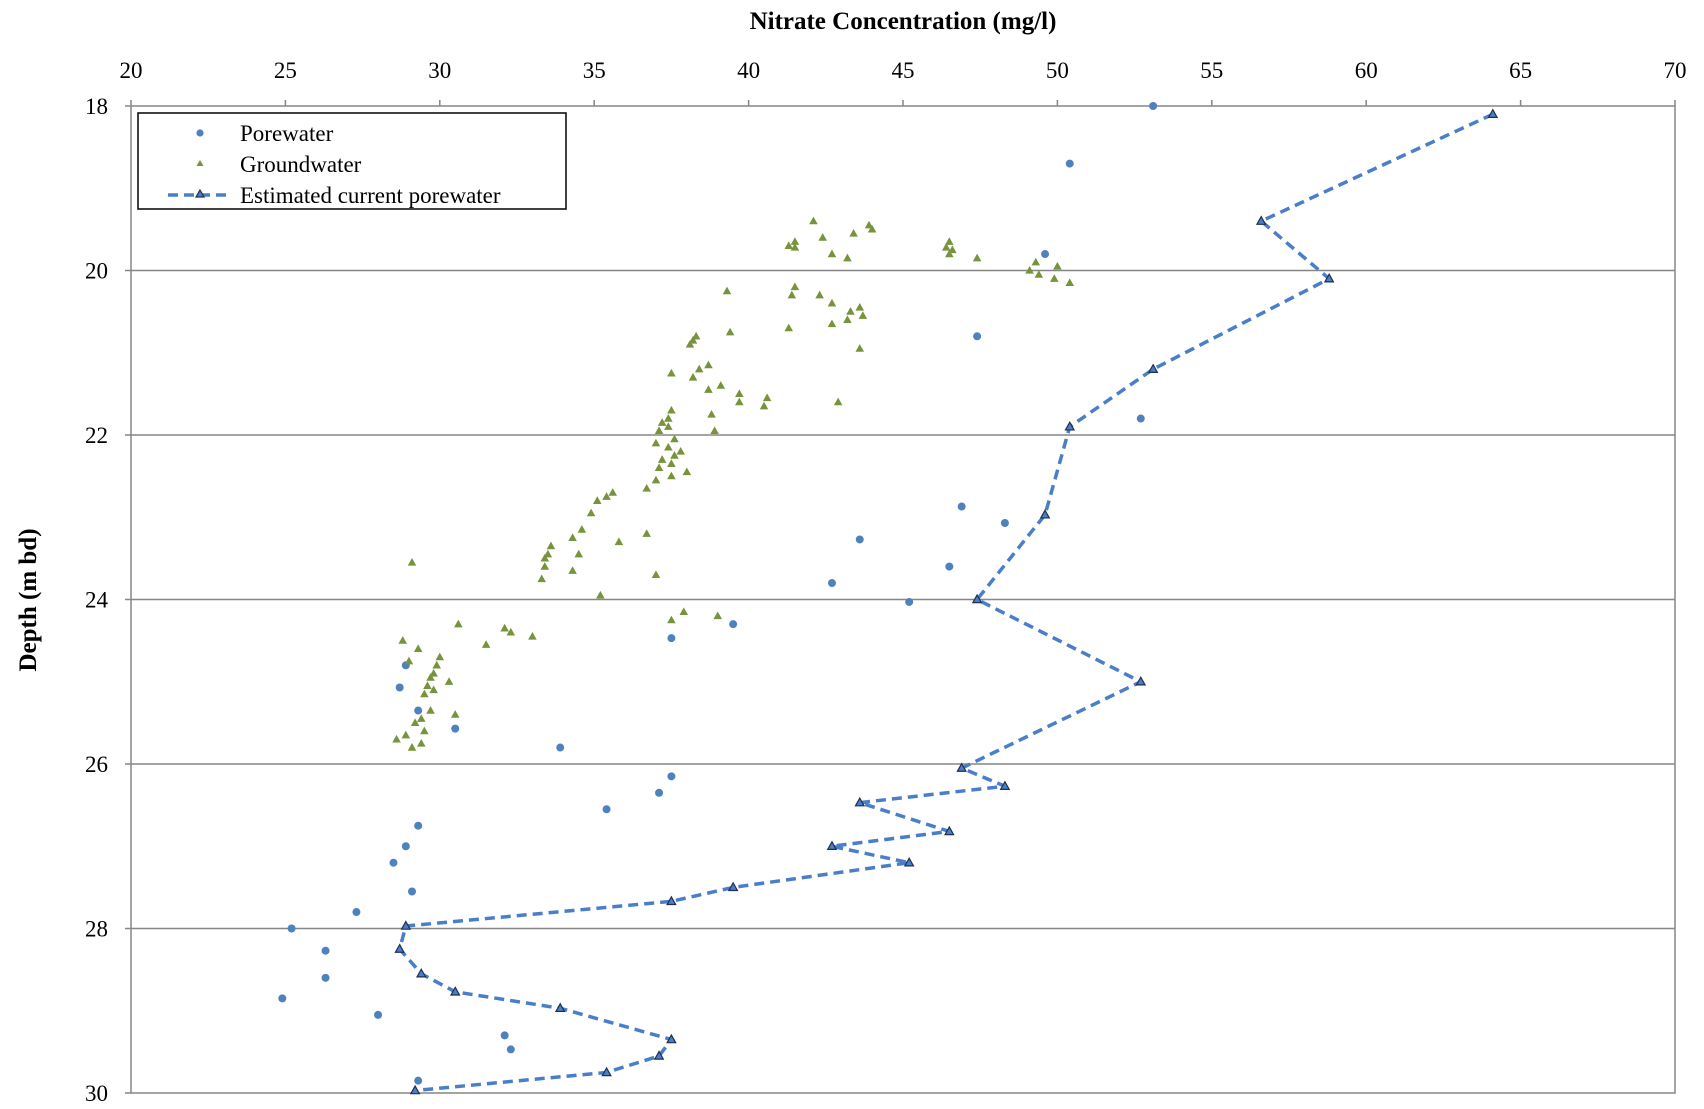 This screenshot has height=1109, width=1704. Describe the element at coordinates (28, 599) in the screenshot. I see `y-axis-title: Depth (m bd)` at that location.